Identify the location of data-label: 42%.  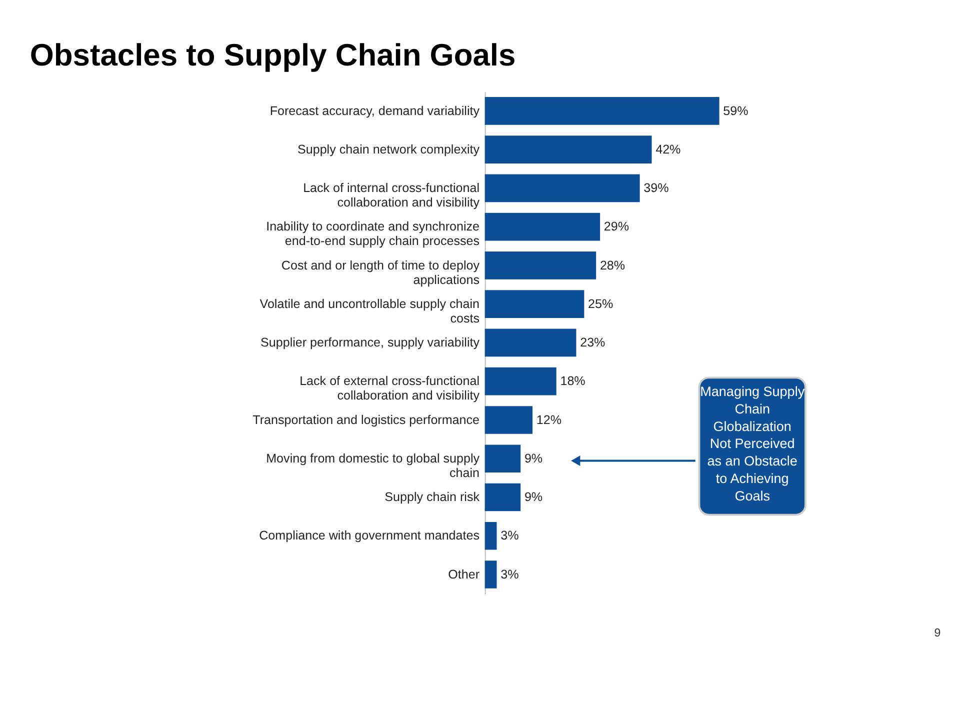
(668, 149).